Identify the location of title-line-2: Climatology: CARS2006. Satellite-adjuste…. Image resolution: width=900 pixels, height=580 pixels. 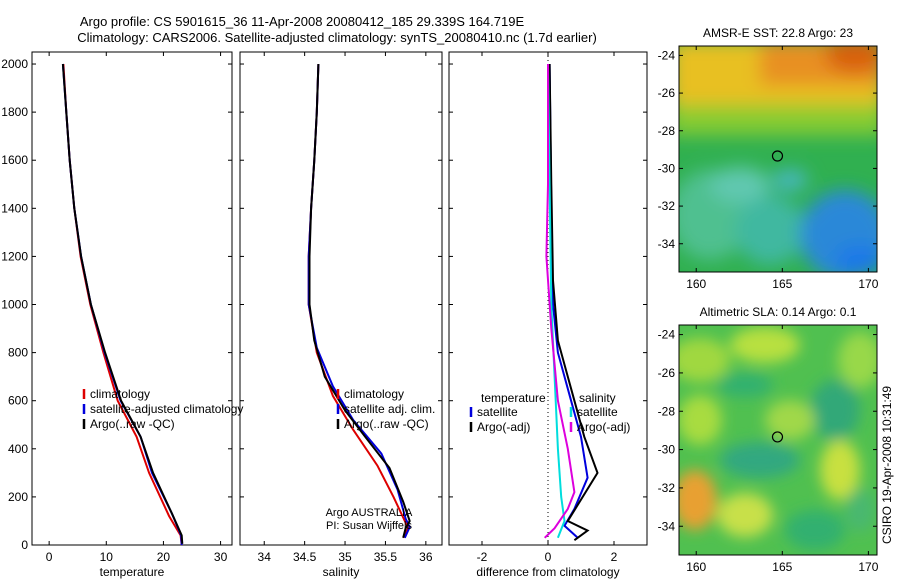
(337, 37).